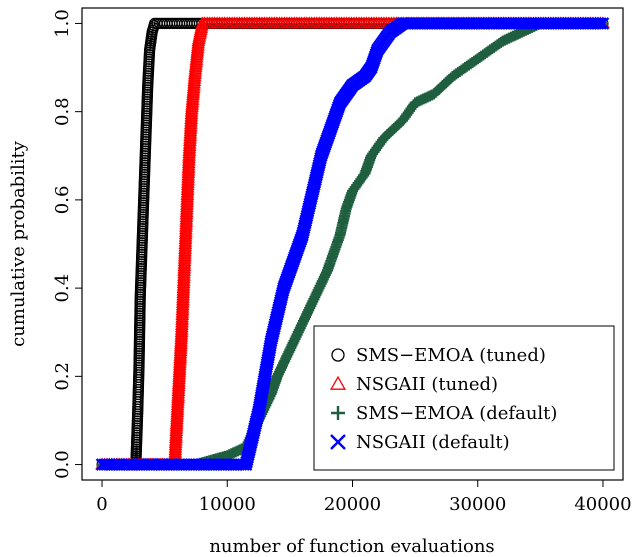 This screenshot has width=636, height=557. Describe the element at coordinates (451, 355) in the screenshot. I see `legend-label: SMS−EMOA (tuned)` at that location.